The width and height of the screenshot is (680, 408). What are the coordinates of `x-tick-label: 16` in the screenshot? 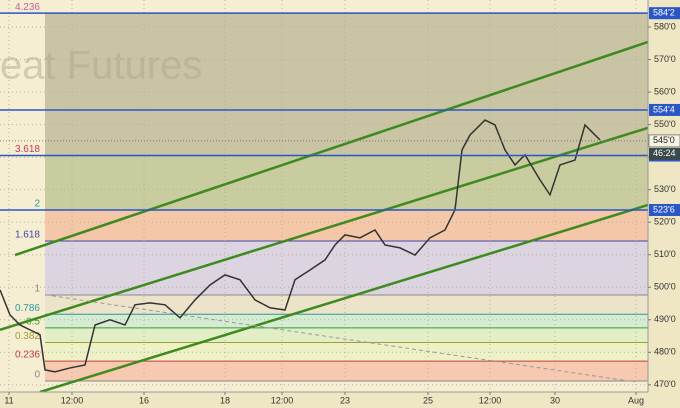 It's located at (144, 400).